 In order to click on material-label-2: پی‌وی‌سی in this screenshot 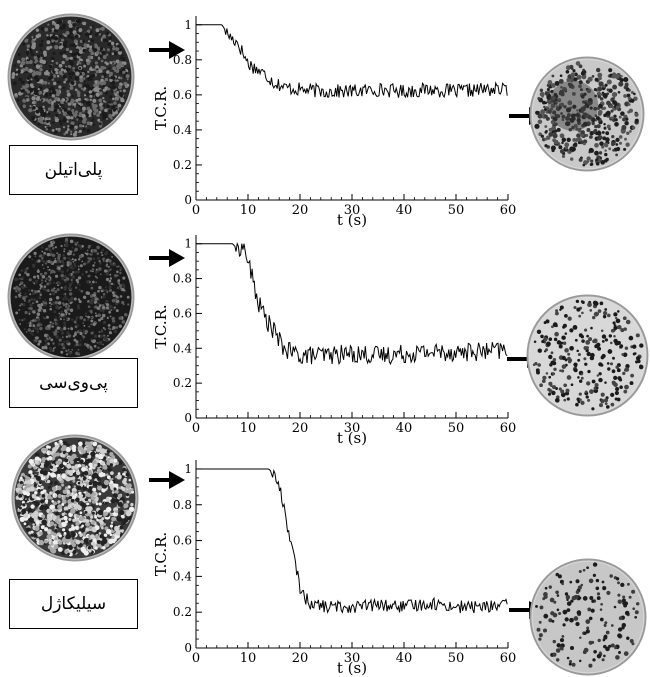, I will do `click(73, 383)`.